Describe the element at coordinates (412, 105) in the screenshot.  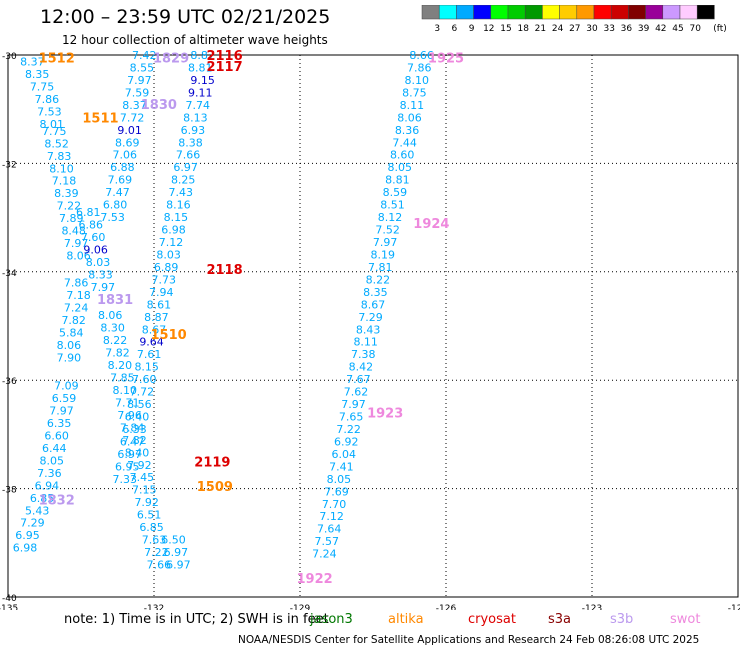
I see `wave-height-label: 8.11` at that location.